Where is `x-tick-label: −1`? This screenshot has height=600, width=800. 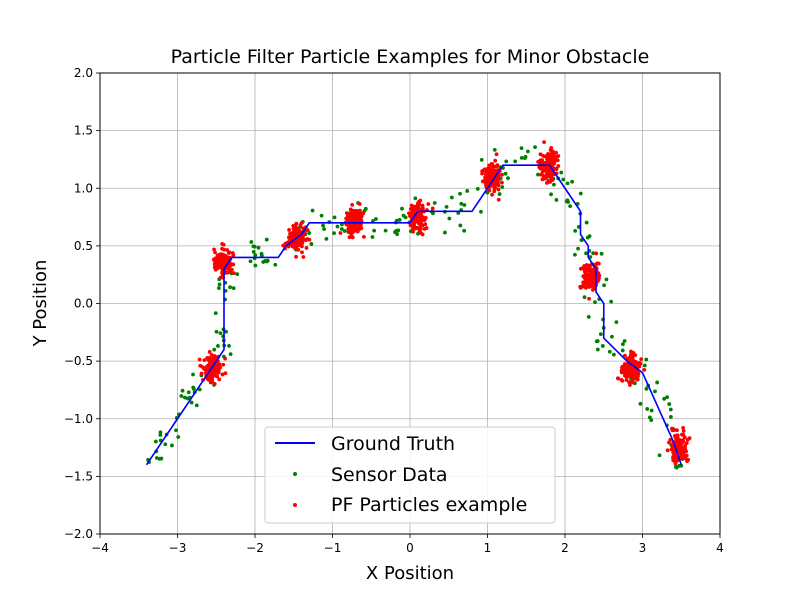 x-tick-label: −1 is located at coordinates (333, 548).